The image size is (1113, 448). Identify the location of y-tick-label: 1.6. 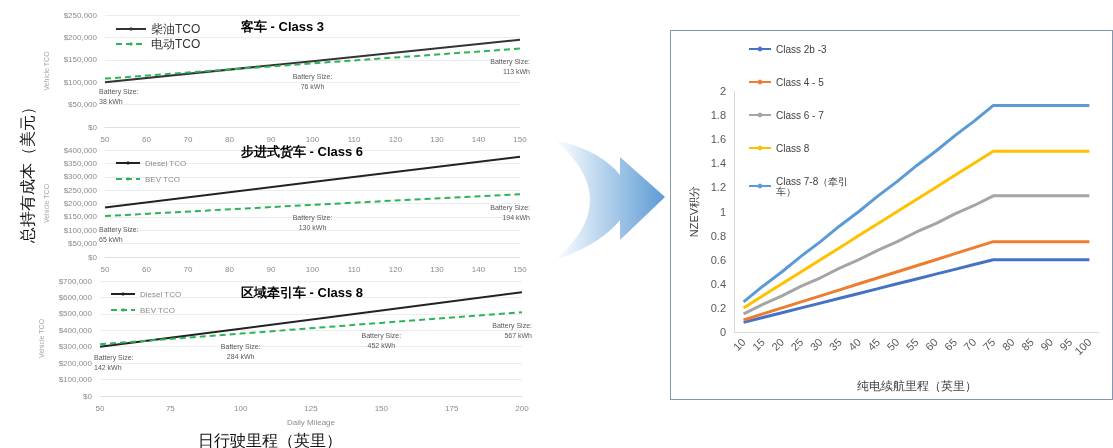
(718, 139).